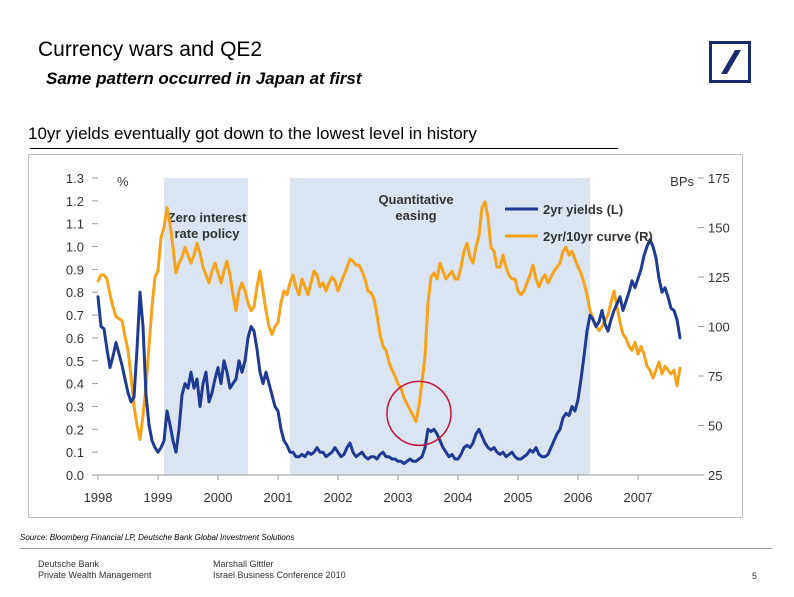 This screenshot has width=794, height=597. I want to click on shaded-period-label-line: Quantitative, so click(415, 199).